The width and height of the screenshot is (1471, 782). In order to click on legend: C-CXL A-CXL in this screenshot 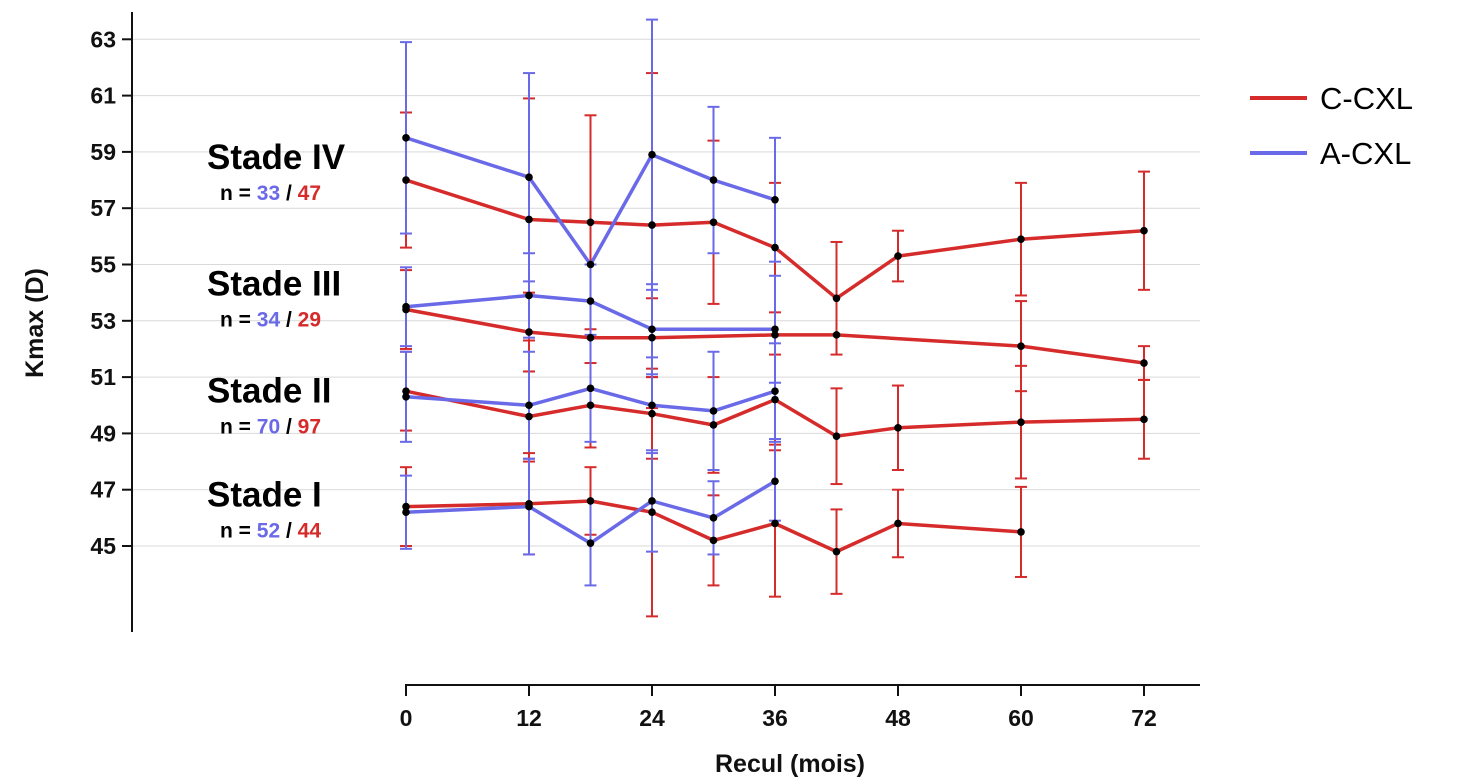, I will do `click(1331, 126)`.